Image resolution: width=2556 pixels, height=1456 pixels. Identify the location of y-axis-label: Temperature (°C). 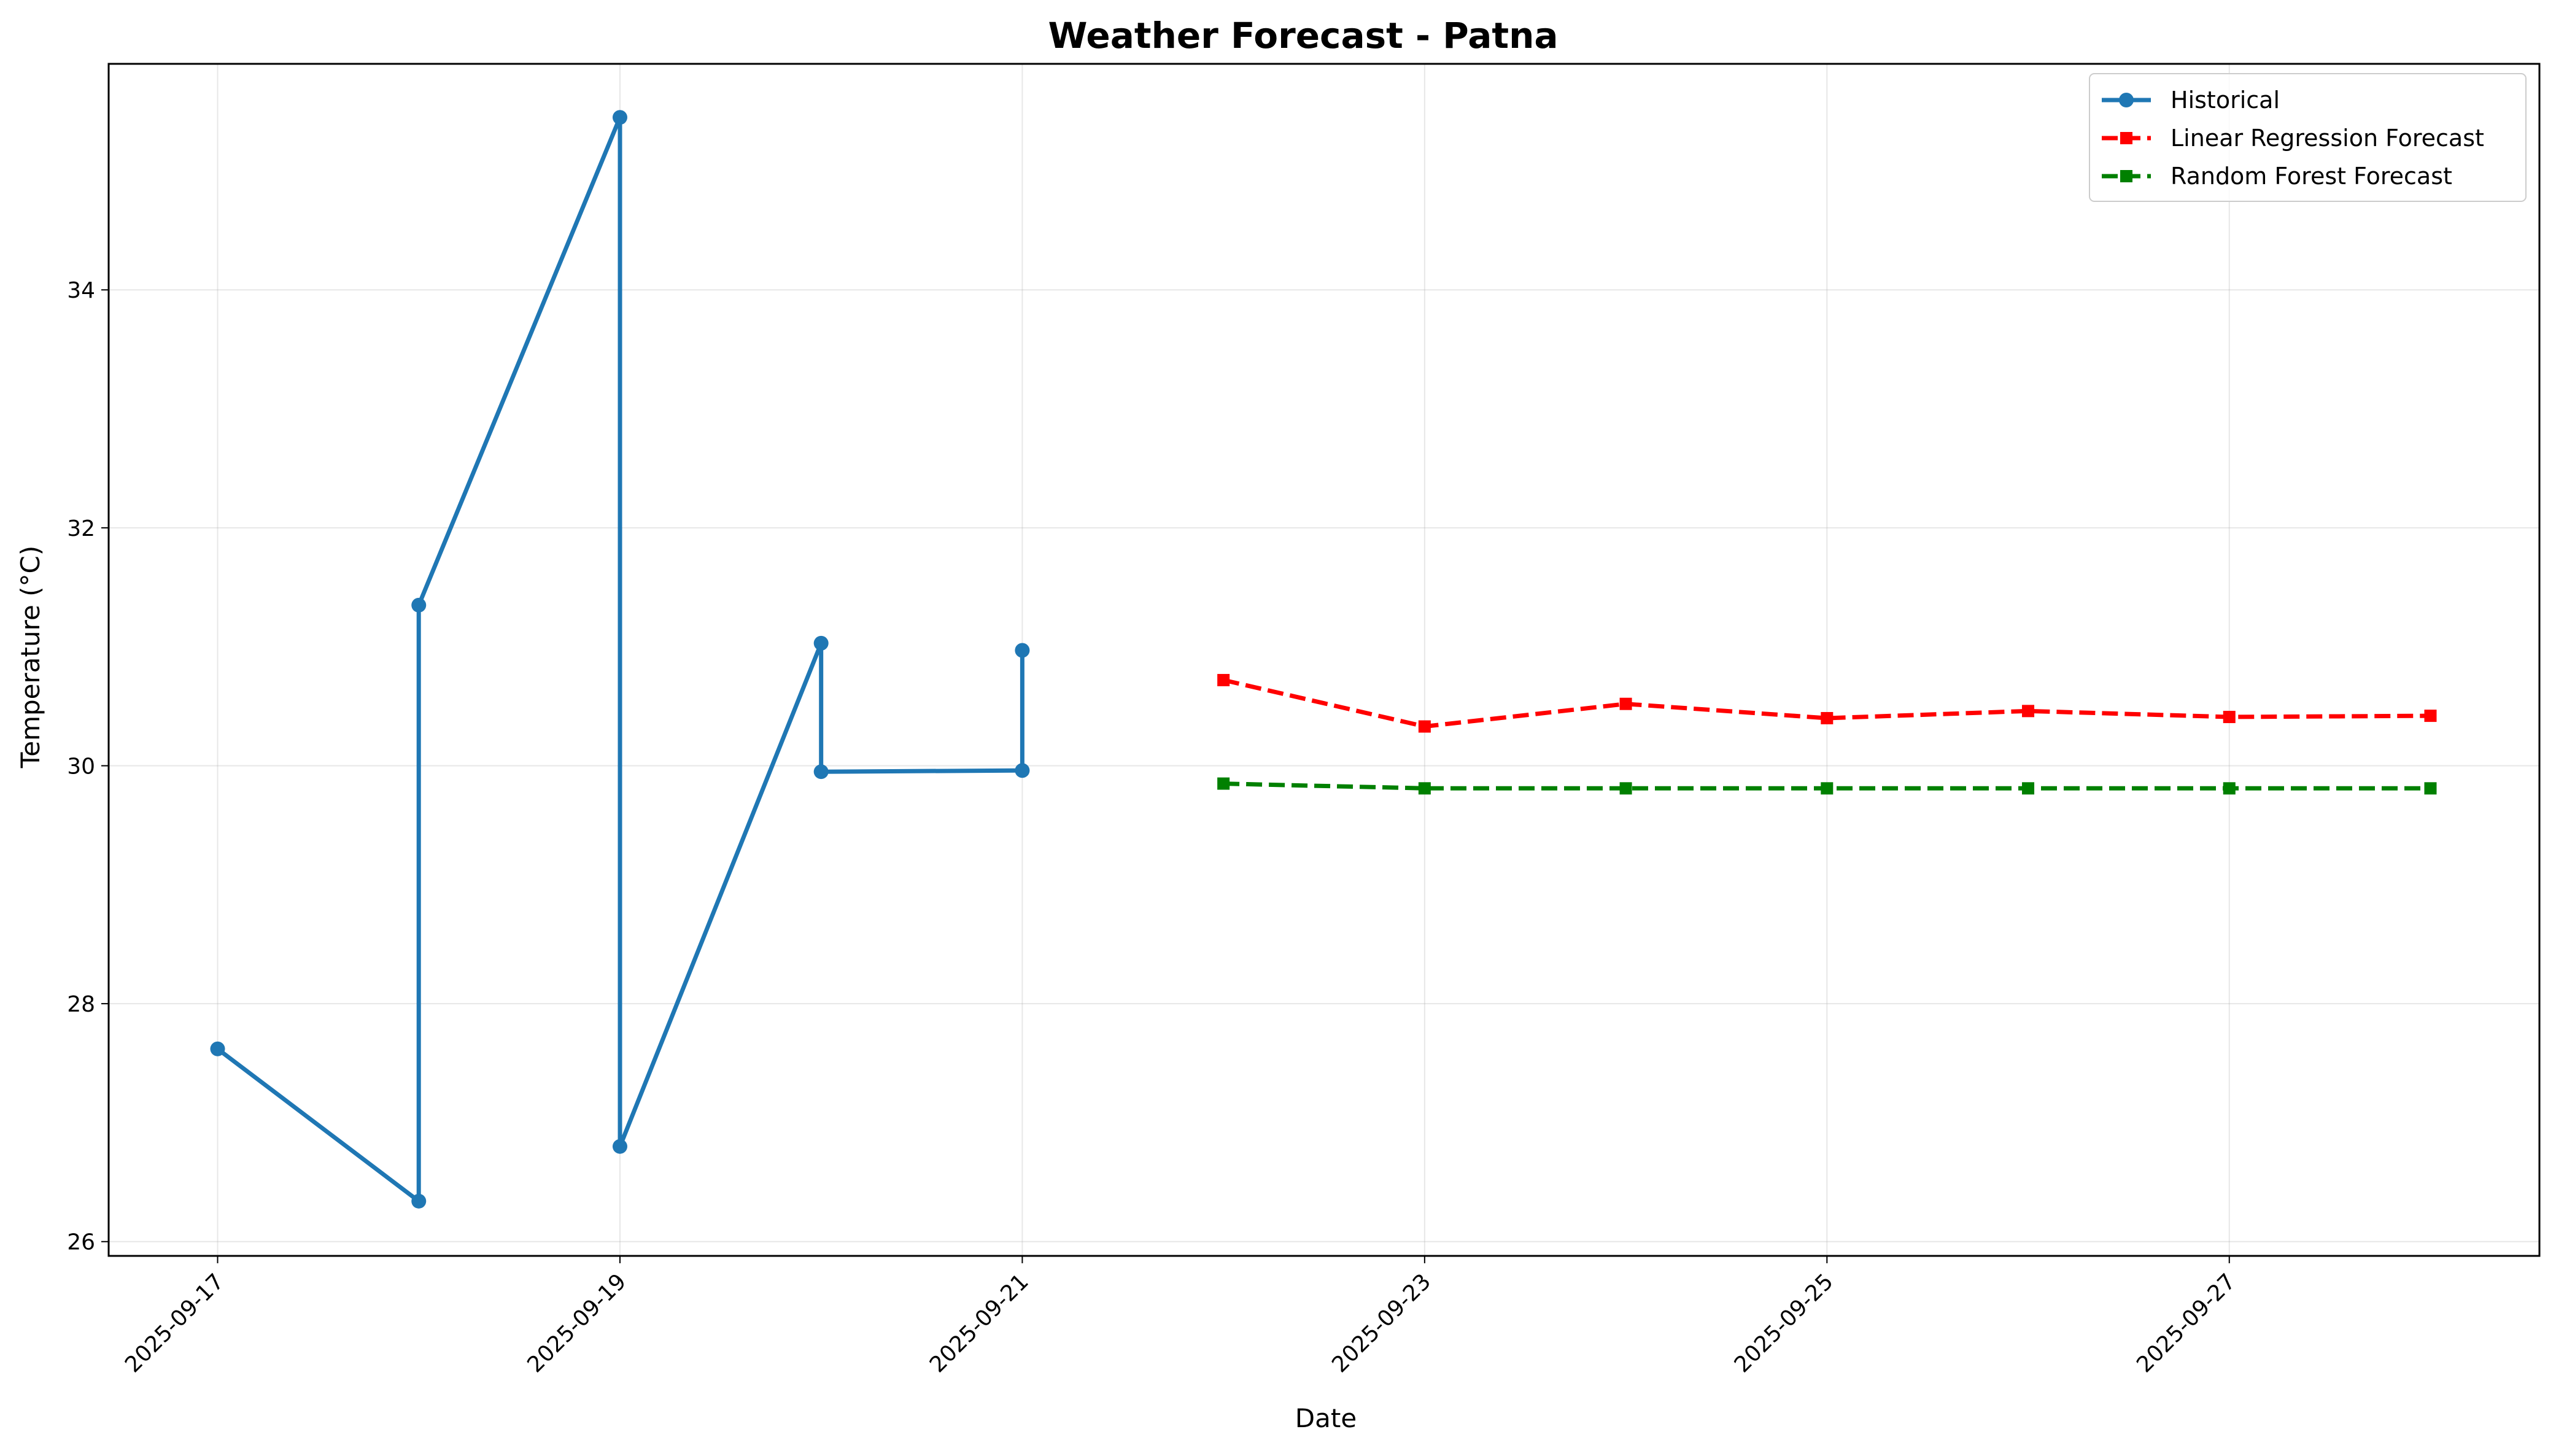
(30, 657).